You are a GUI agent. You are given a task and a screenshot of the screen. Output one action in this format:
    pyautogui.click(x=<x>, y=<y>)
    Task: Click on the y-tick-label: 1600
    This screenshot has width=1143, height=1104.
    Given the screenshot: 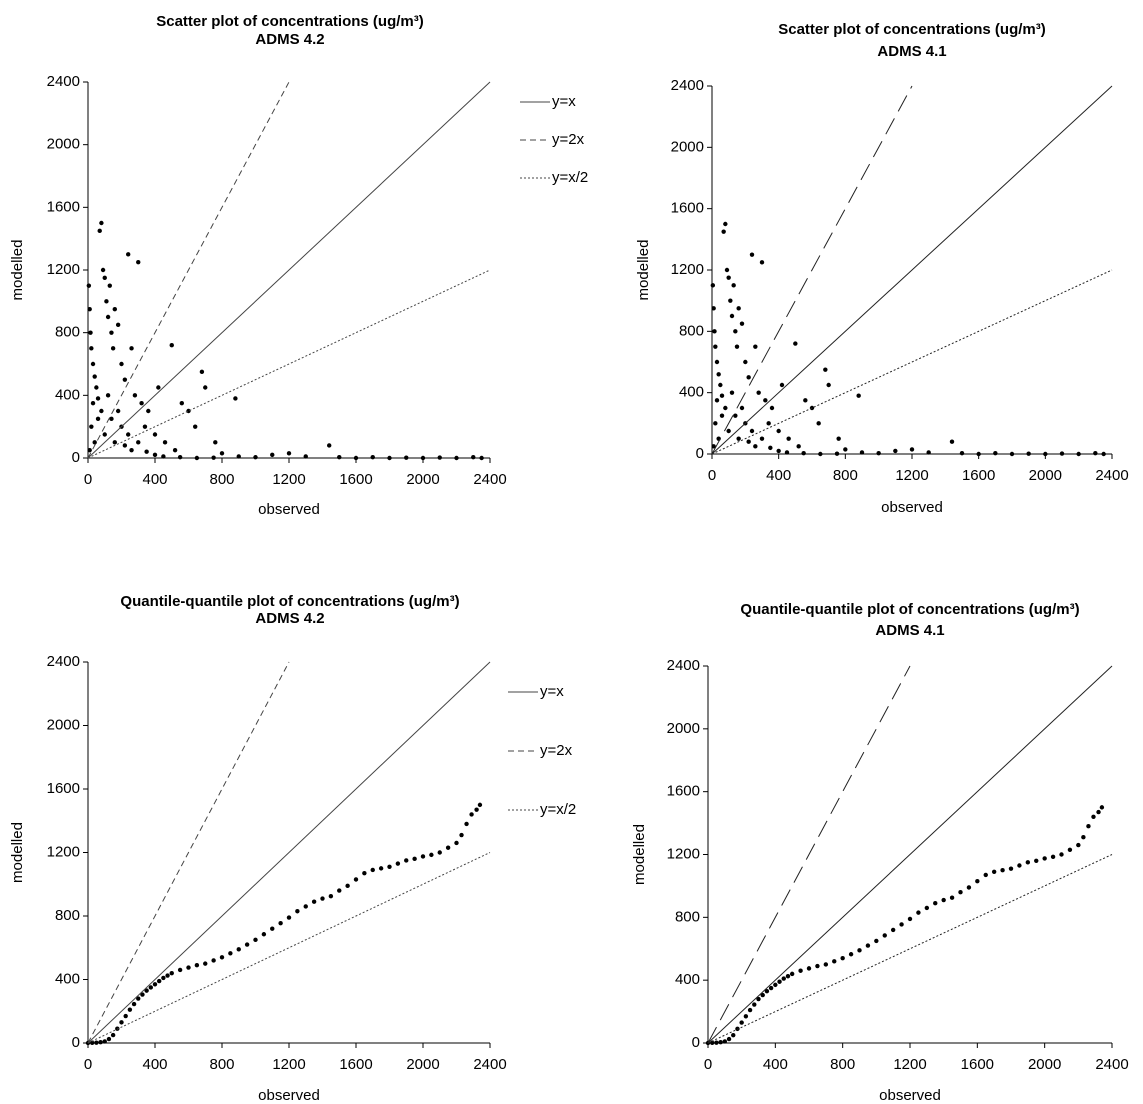 What is the action you would take?
    pyautogui.click(x=687, y=208)
    